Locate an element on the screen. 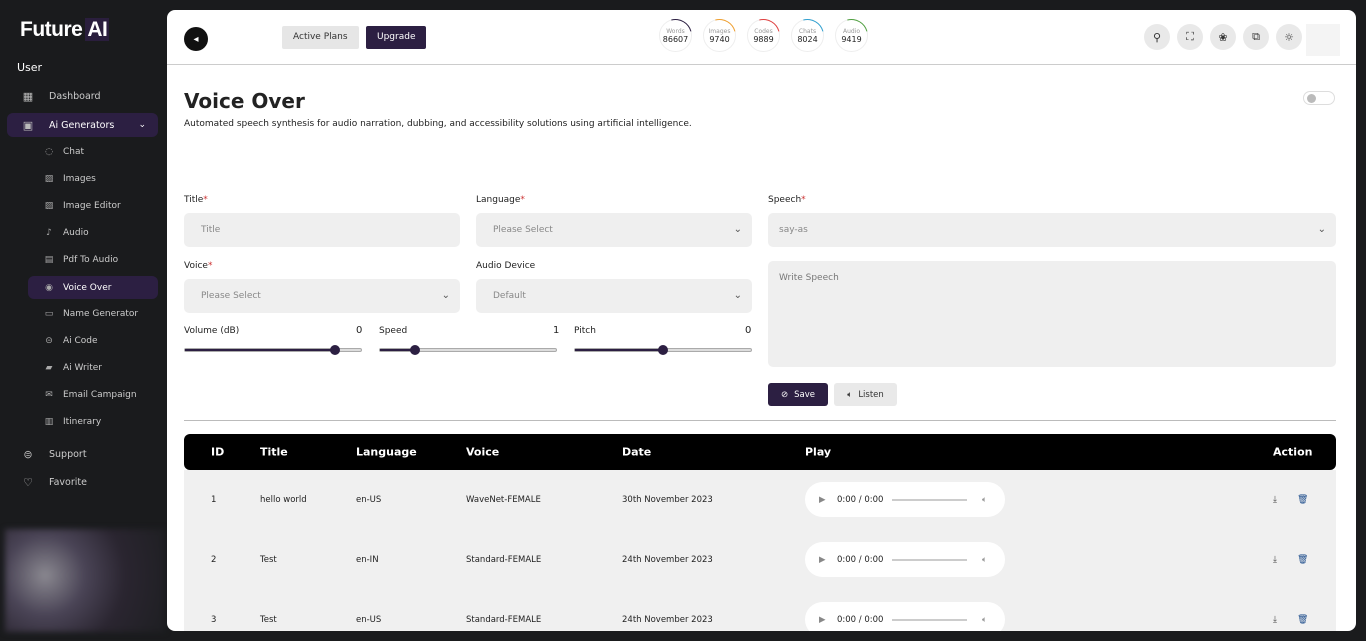 This screenshot has height=641, width=1366. voice-label: Voice* is located at coordinates (198, 266).